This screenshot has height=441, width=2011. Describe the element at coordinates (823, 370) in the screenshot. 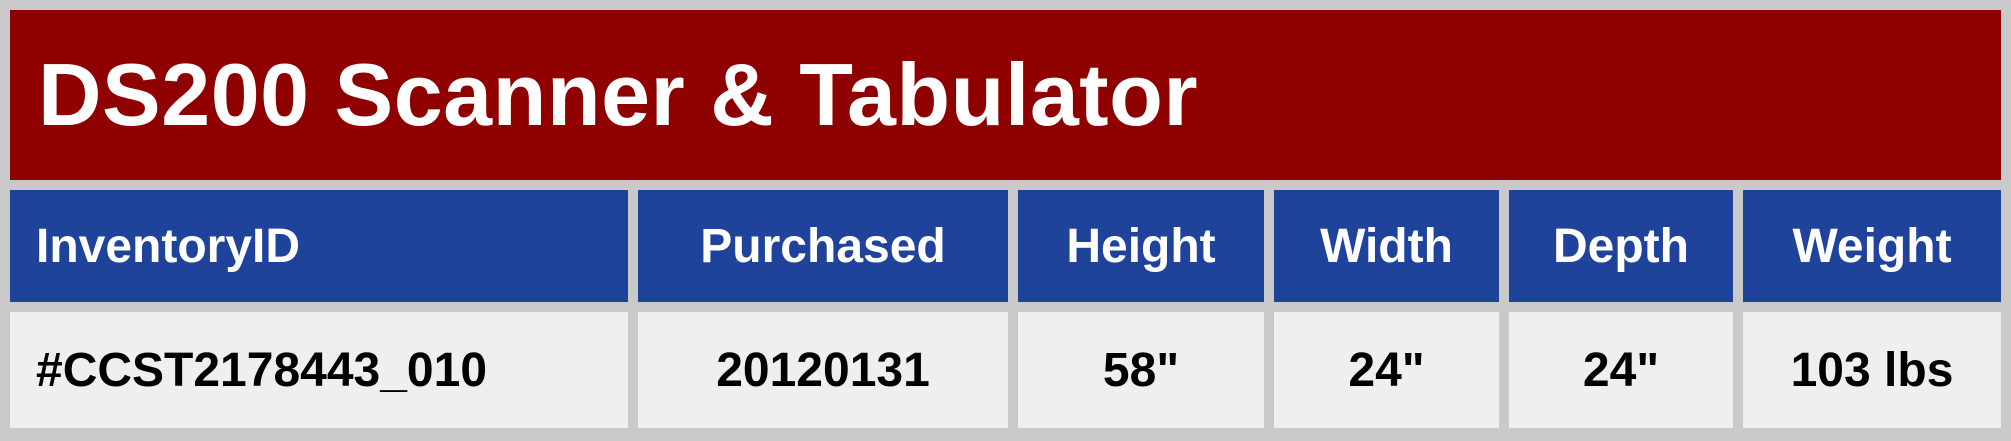

I see `cell-purchased: 20120131` at that location.